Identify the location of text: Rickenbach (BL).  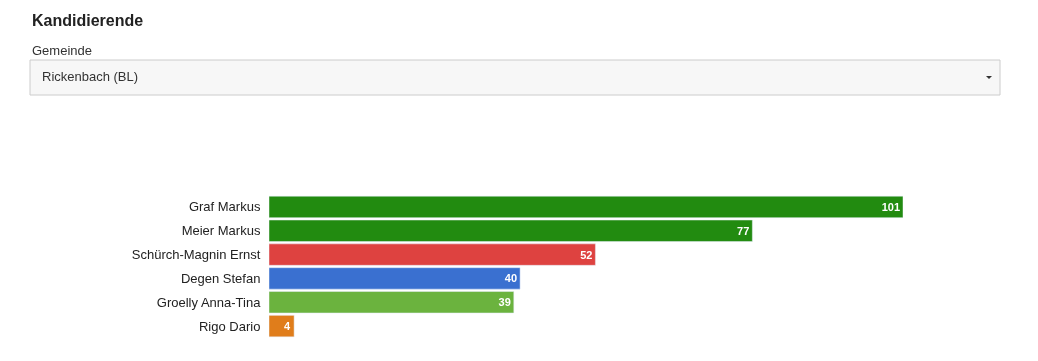
(90, 76).